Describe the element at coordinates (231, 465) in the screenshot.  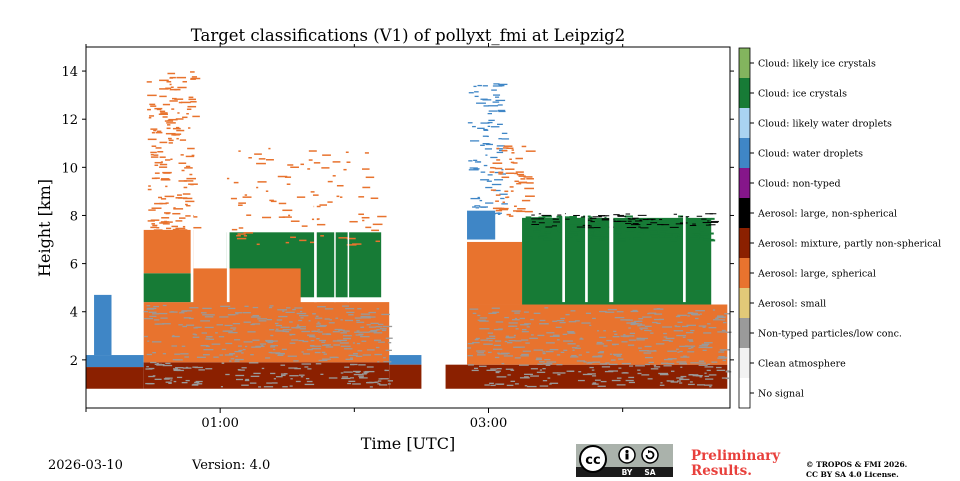
I see `version-label: Version: 4.0` at that location.